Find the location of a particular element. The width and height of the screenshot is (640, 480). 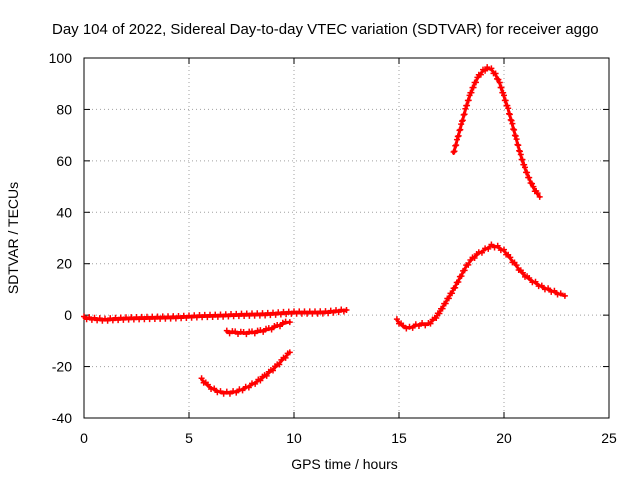

x-tick-label: 5 is located at coordinates (189, 438).